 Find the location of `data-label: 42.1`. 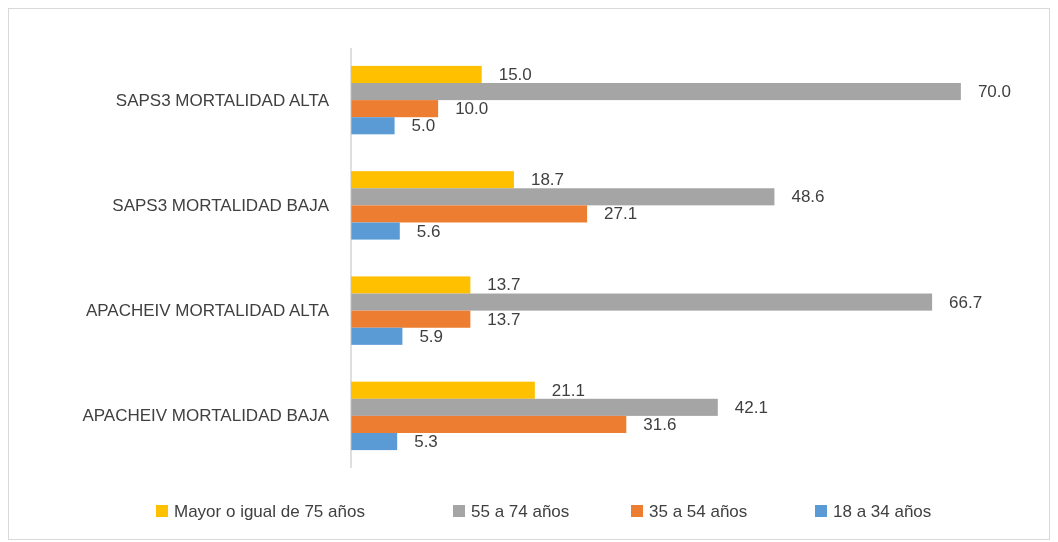

data-label: 42.1 is located at coordinates (751, 407).